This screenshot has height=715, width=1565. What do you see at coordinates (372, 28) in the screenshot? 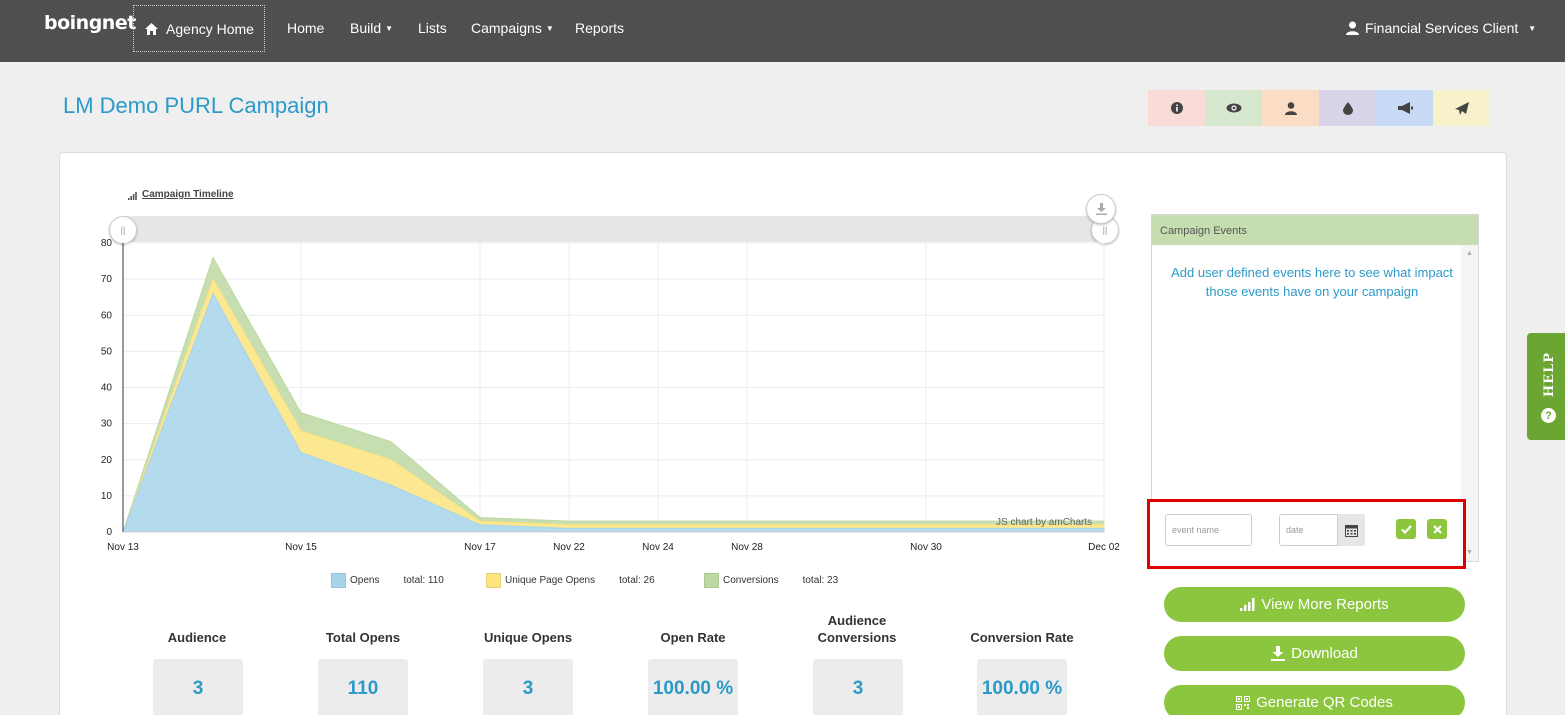
I see `nav-build: Build ▼` at bounding box center [372, 28].